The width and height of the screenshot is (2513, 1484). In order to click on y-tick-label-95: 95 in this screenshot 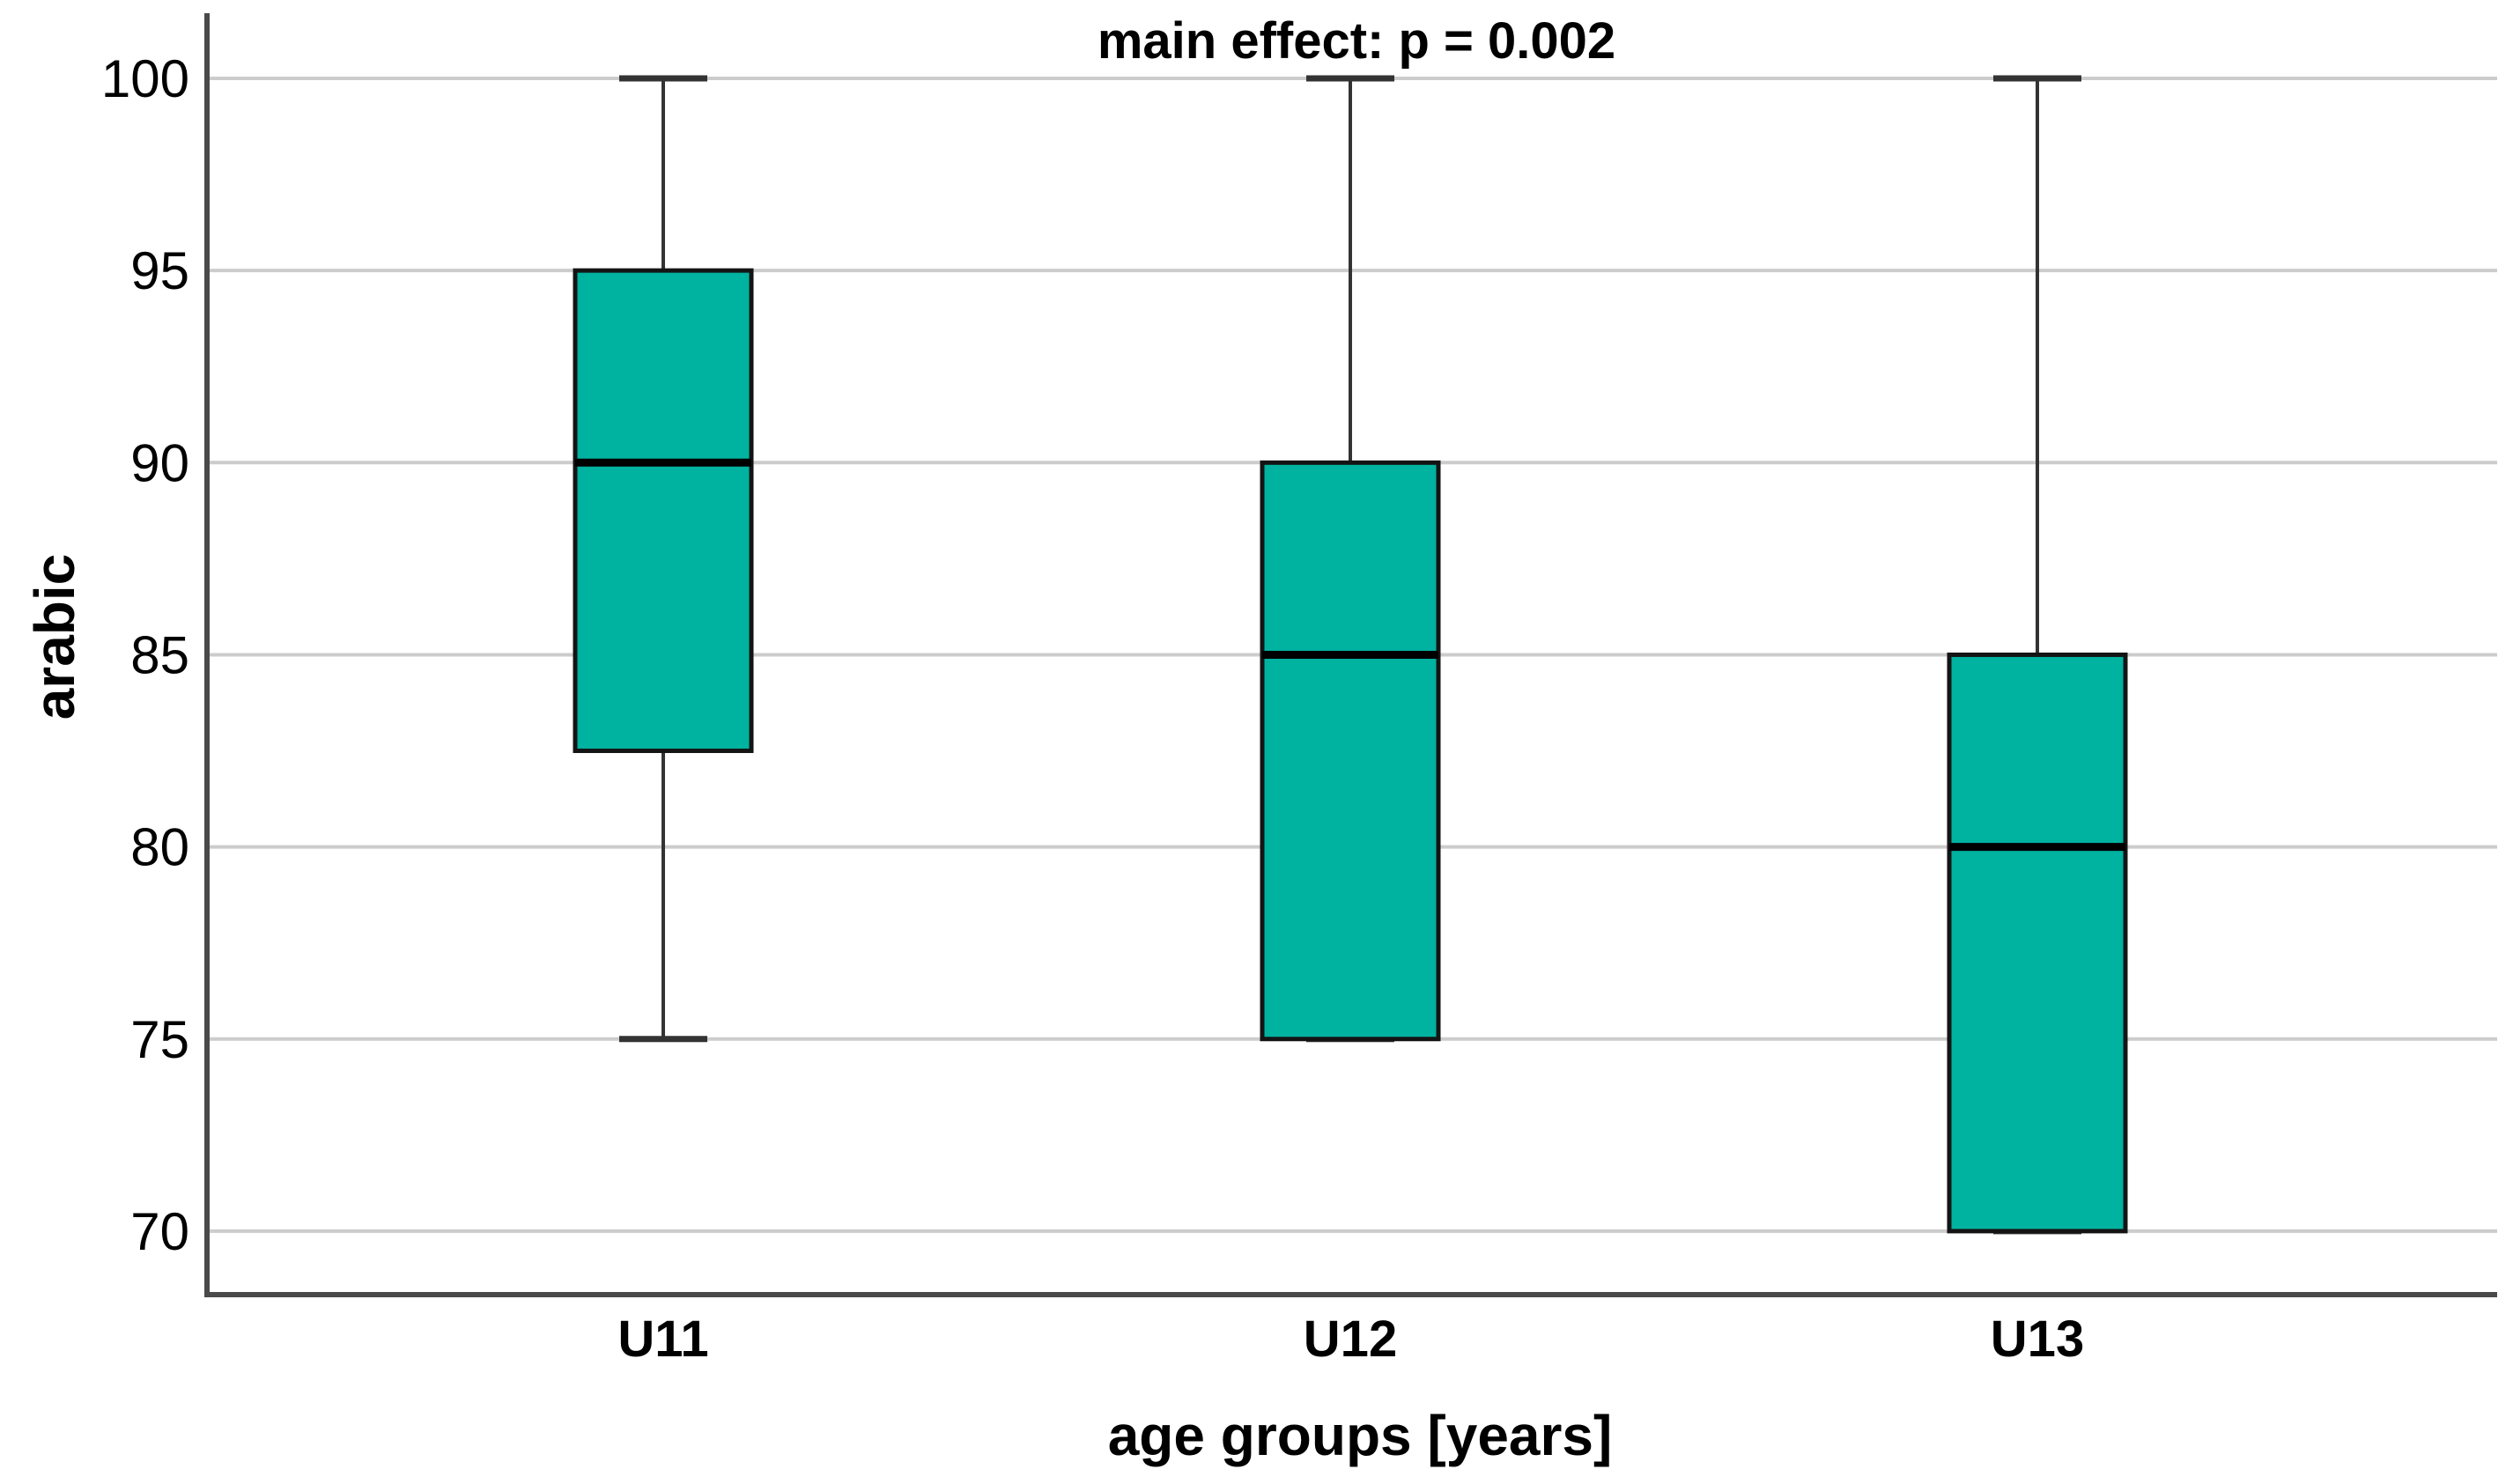, I will do `click(159, 270)`.